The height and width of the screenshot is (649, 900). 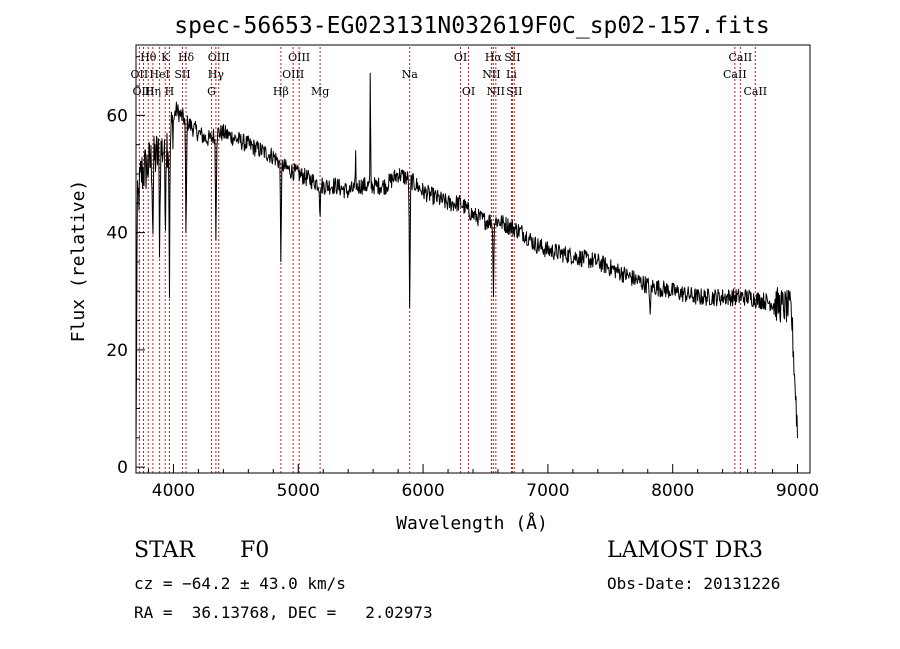 What do you see at coordinates (694, 583) in the screenshot?
I see `obs-date: Obs-Date: 20131226` at bounding box center [694, 583].